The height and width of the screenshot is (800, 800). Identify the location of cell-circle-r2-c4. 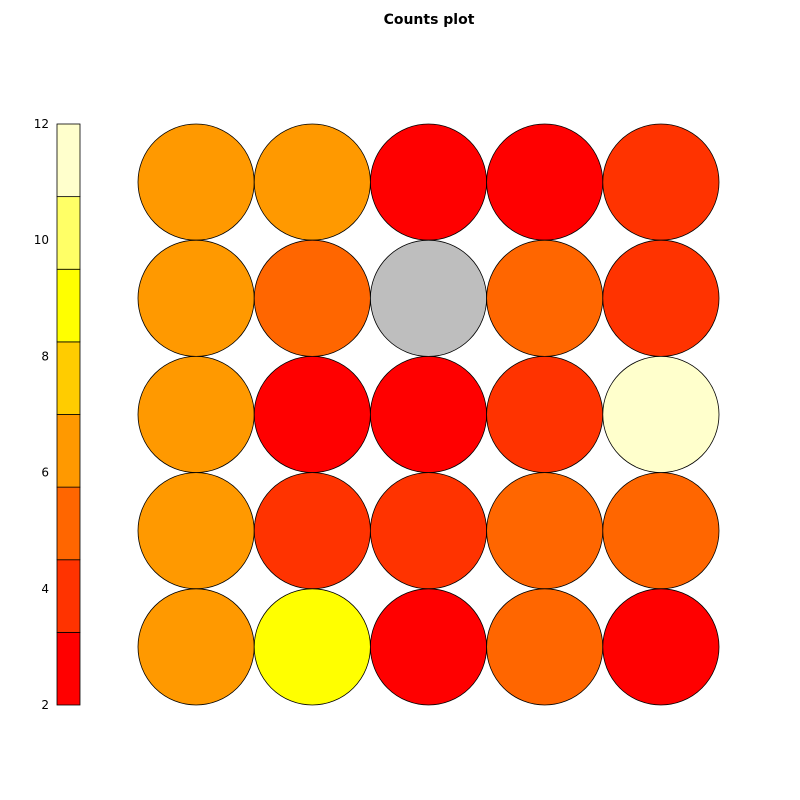
(545, 298).